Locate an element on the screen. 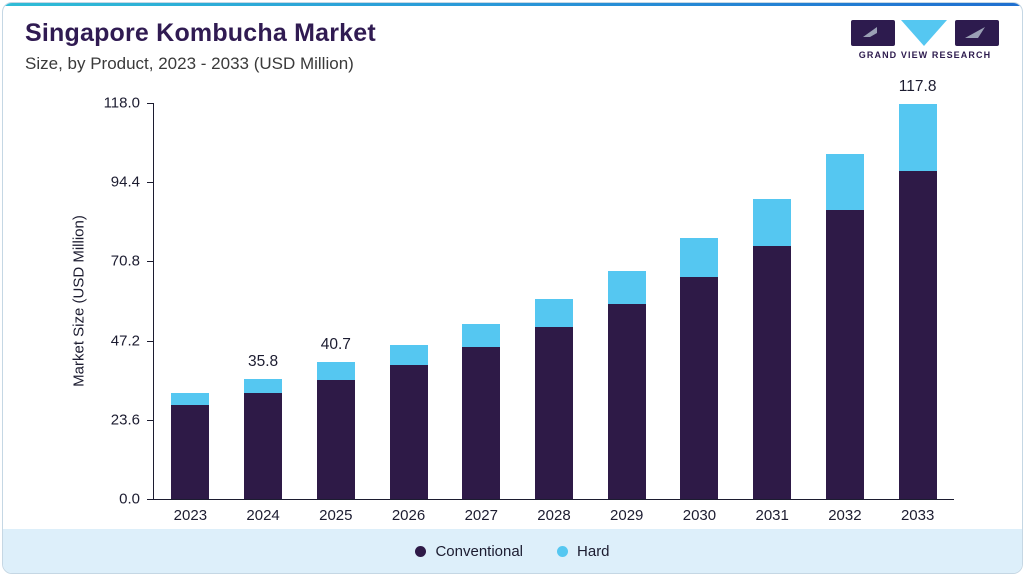  bar-2028 is located at coordinates (554, 399).